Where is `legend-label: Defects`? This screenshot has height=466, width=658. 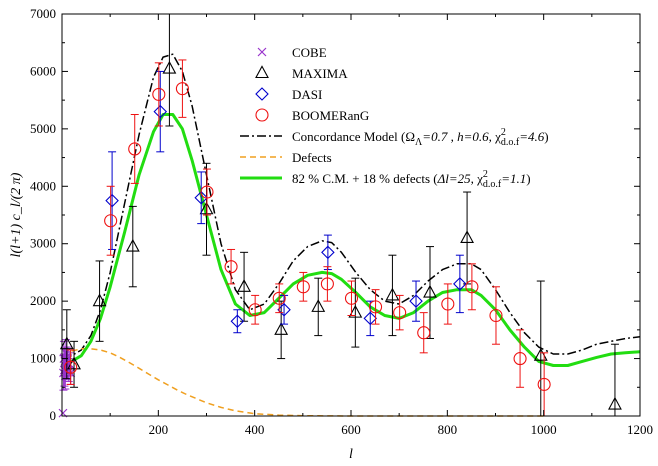 legend-label: Defects is located at coordinates (312, 157).